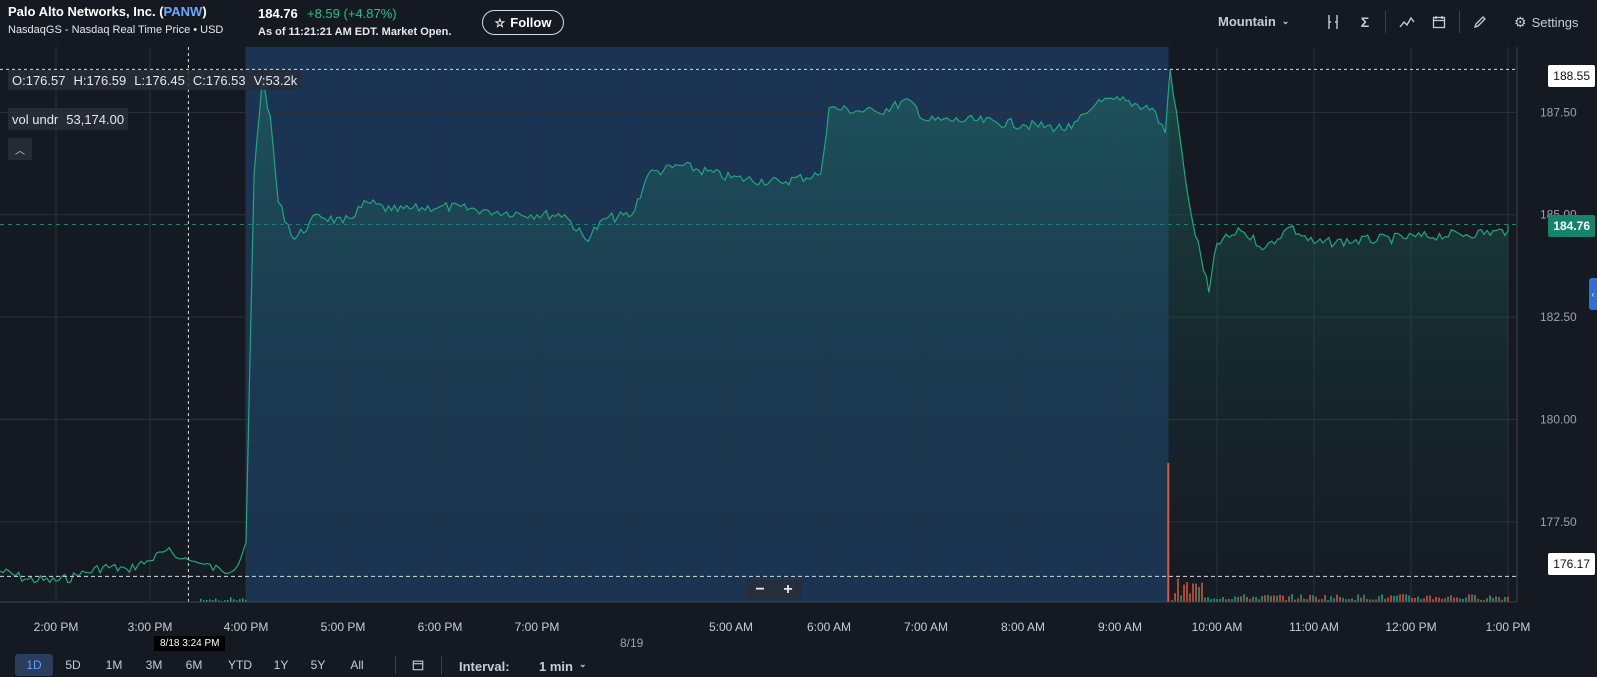 The image size is (1597, 677). What do you see at coordinates (1254, 21) in the screenshot?
I see `chart-type-dropdown: Mountain ⌄` at bounding box center [1254, 21].